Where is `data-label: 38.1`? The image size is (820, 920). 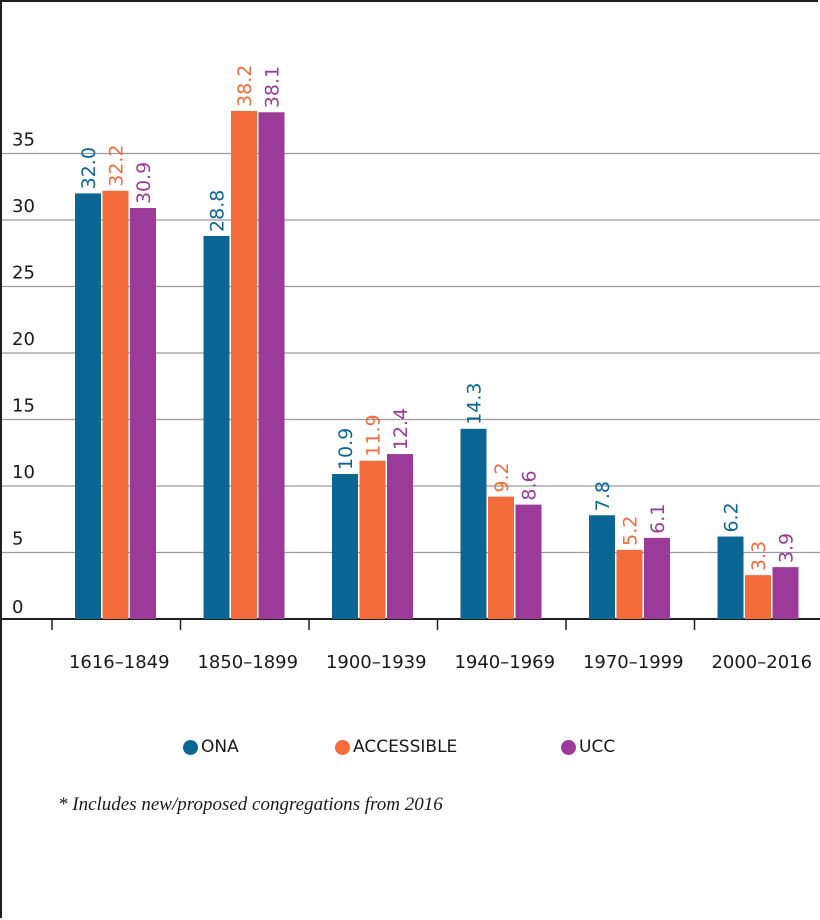
data-label: 38.1 is located at coordinates (273, 87).